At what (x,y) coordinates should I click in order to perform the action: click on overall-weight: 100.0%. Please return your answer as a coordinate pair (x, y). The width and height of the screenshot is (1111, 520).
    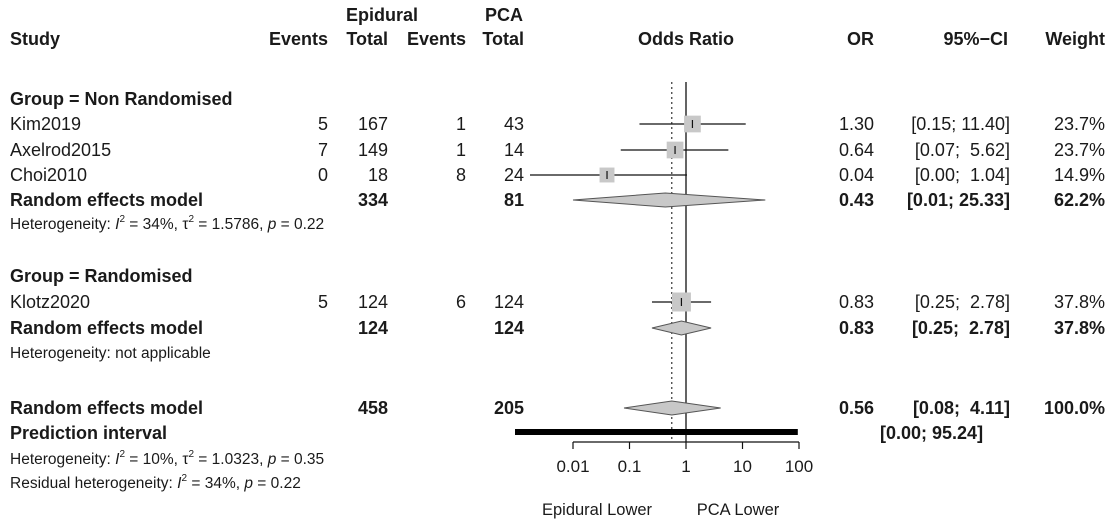
    Looking at the image, I should click on (1074, 408).